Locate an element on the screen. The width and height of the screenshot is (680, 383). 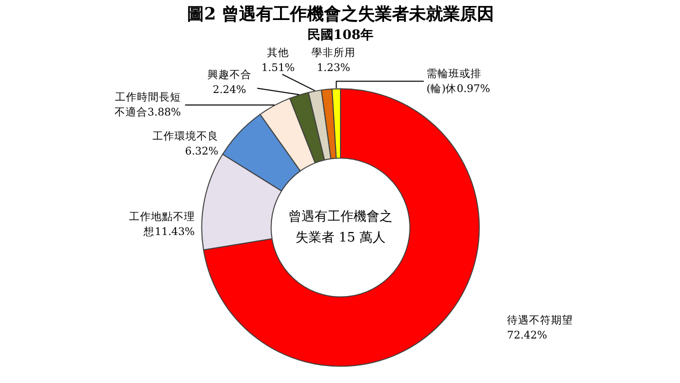
slice-label: 需輪班或排(輪)休0.97% is located at coordinates (458, 80).